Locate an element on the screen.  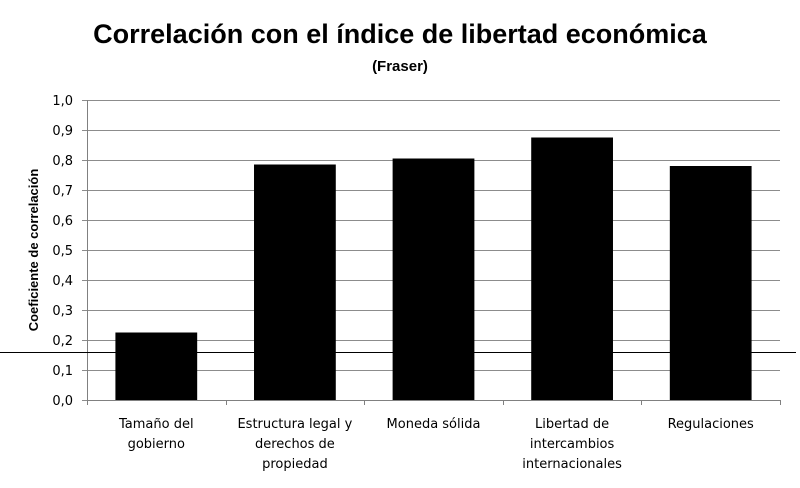
x-tick-label: Regulaciones is located at coordinates (711, 424).